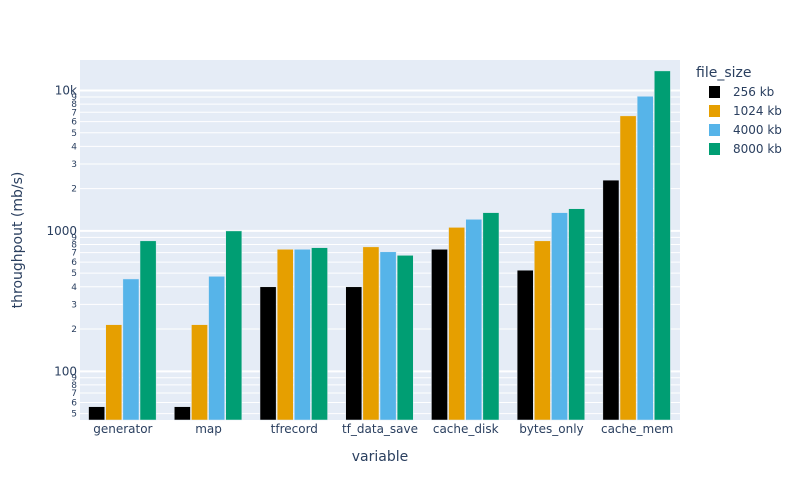 This screenshot has height=500, width=800. What do you see at coordinates (757, 130) in the screenshot?
I see `legend-label: 4000 kb` at bounding box center [757, 130].